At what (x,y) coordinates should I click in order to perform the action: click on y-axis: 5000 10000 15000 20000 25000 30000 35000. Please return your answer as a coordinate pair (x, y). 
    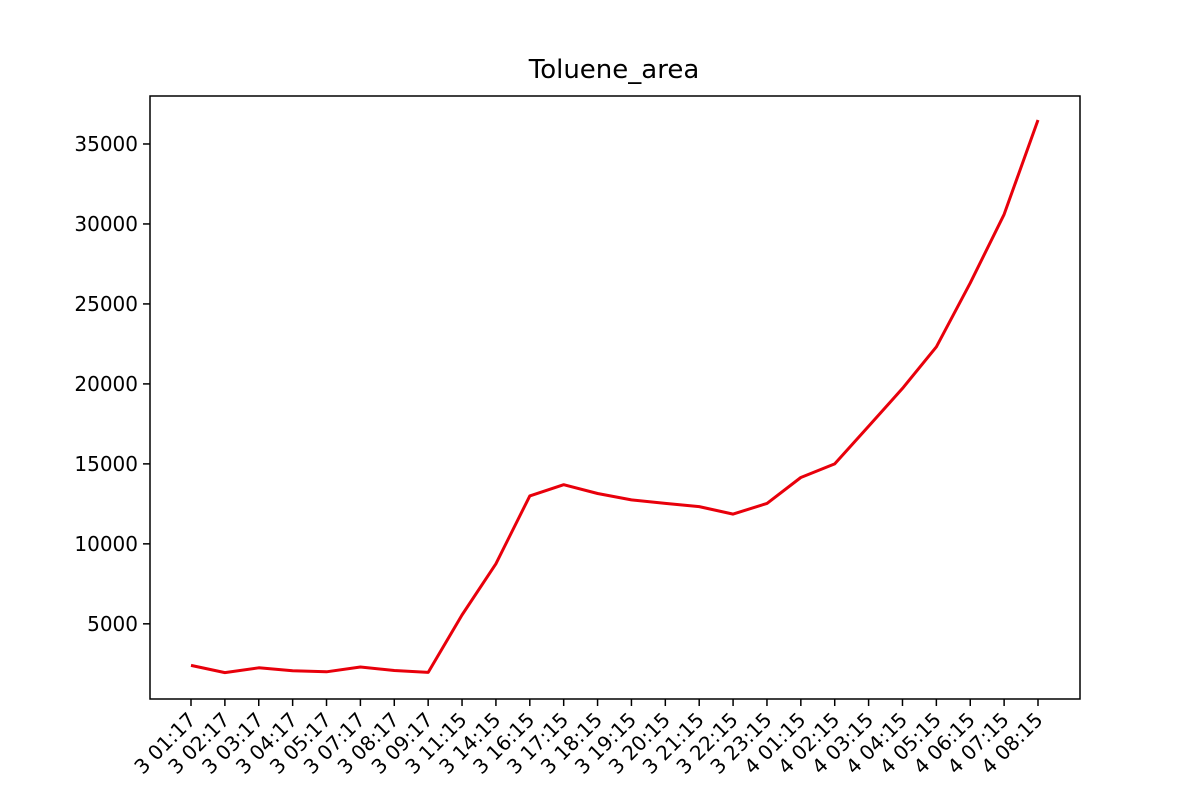
    Looking at the image, I should click on (112, 384).